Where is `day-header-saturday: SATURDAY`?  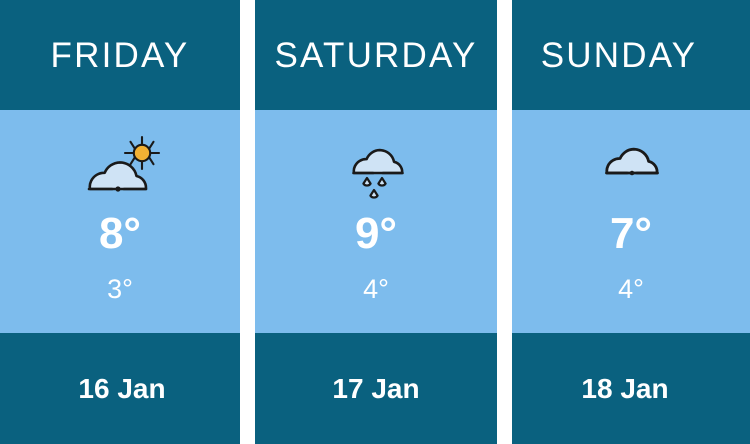 day-header-saturday: SATURDAY is located at coordinates (376, 55).